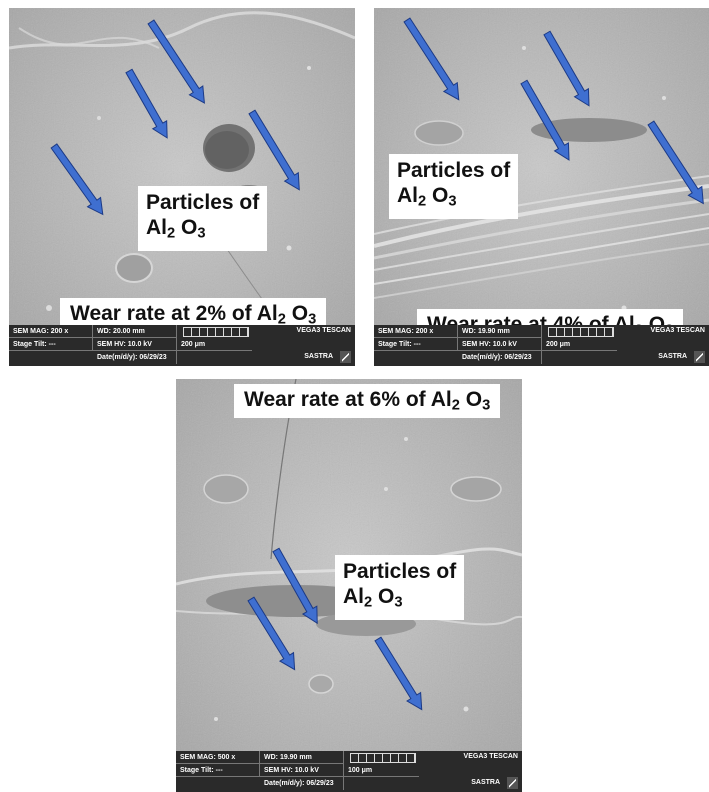  What do you see at coordinates (161, 313) in the screenshot?
I see `wear-rate-text: Wear rate at 2% of` at bounding box center [161, 313].